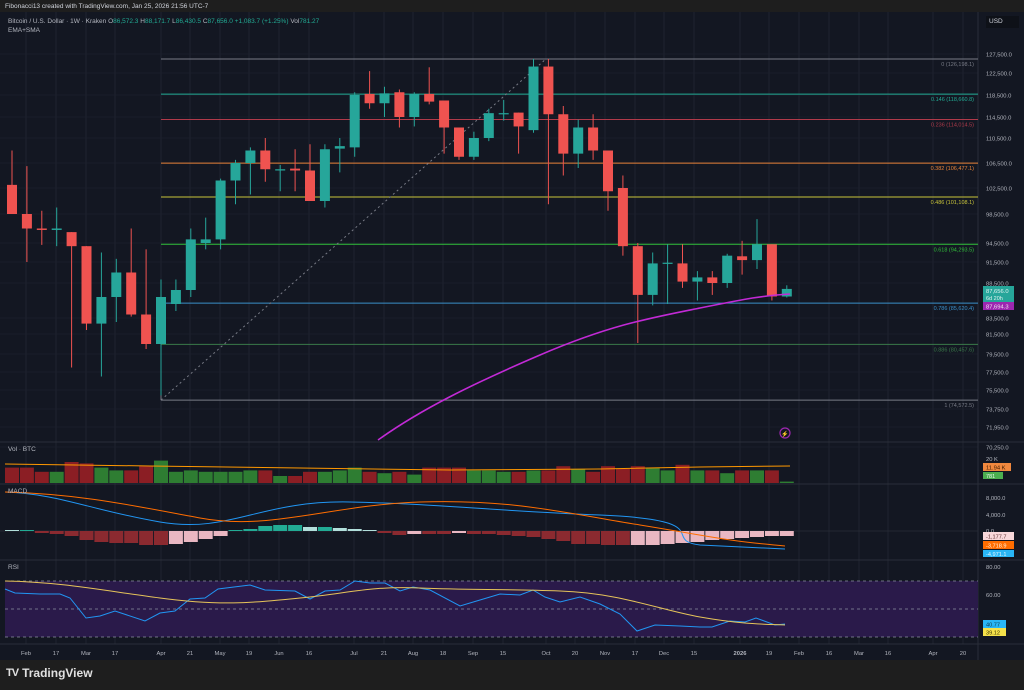 The width and height of the screenshot is (1024, 690). What do you see at coordinates (954, 309) in the screenshot?
I see `fib-level-label: 0.786 (85,620.4)` at bounding box center [954, 309].